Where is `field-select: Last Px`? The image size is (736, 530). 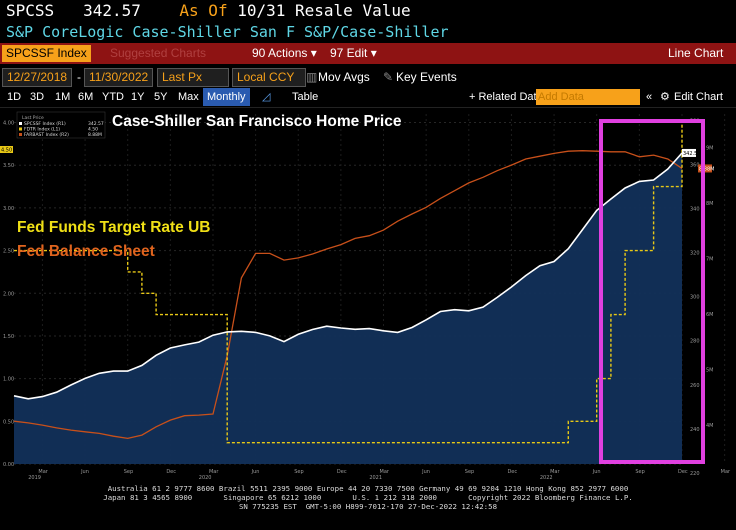
field-select: Last Px is located at coordinates (193, 77).